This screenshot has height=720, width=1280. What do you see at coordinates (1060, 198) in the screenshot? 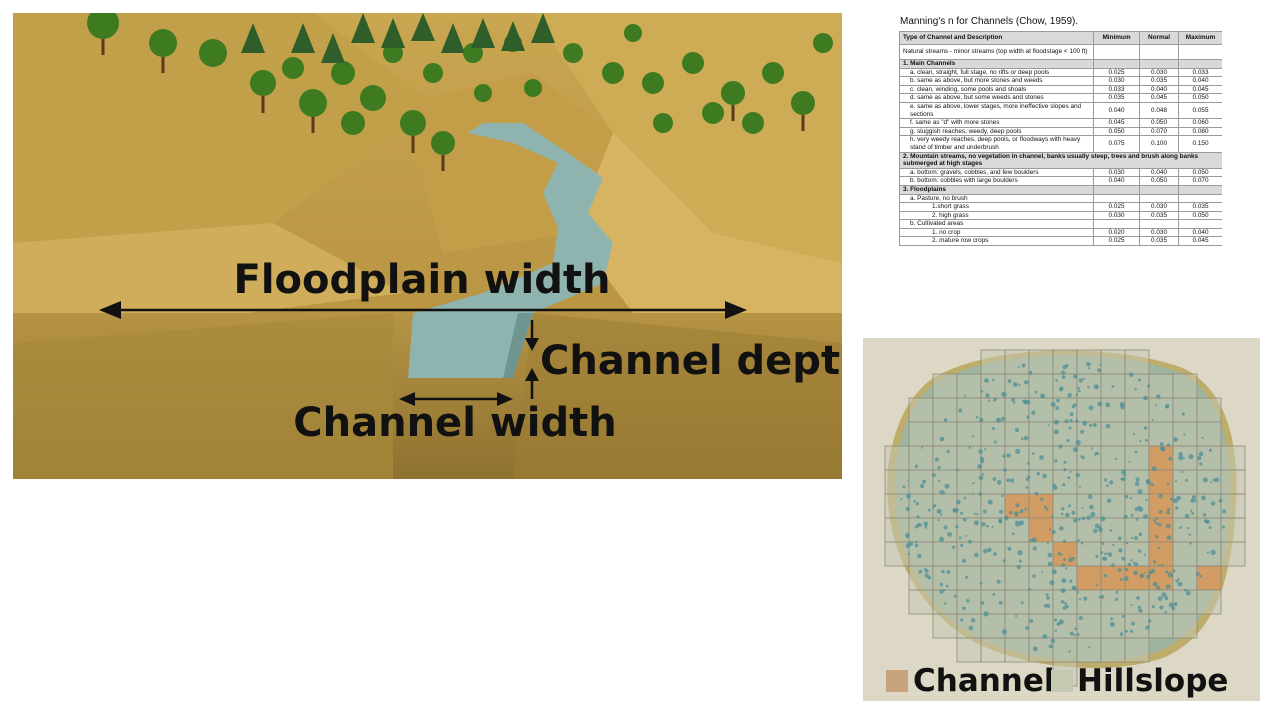
I see `table-row: a. Pasture, no brush` at bounding box center [1060, 198].